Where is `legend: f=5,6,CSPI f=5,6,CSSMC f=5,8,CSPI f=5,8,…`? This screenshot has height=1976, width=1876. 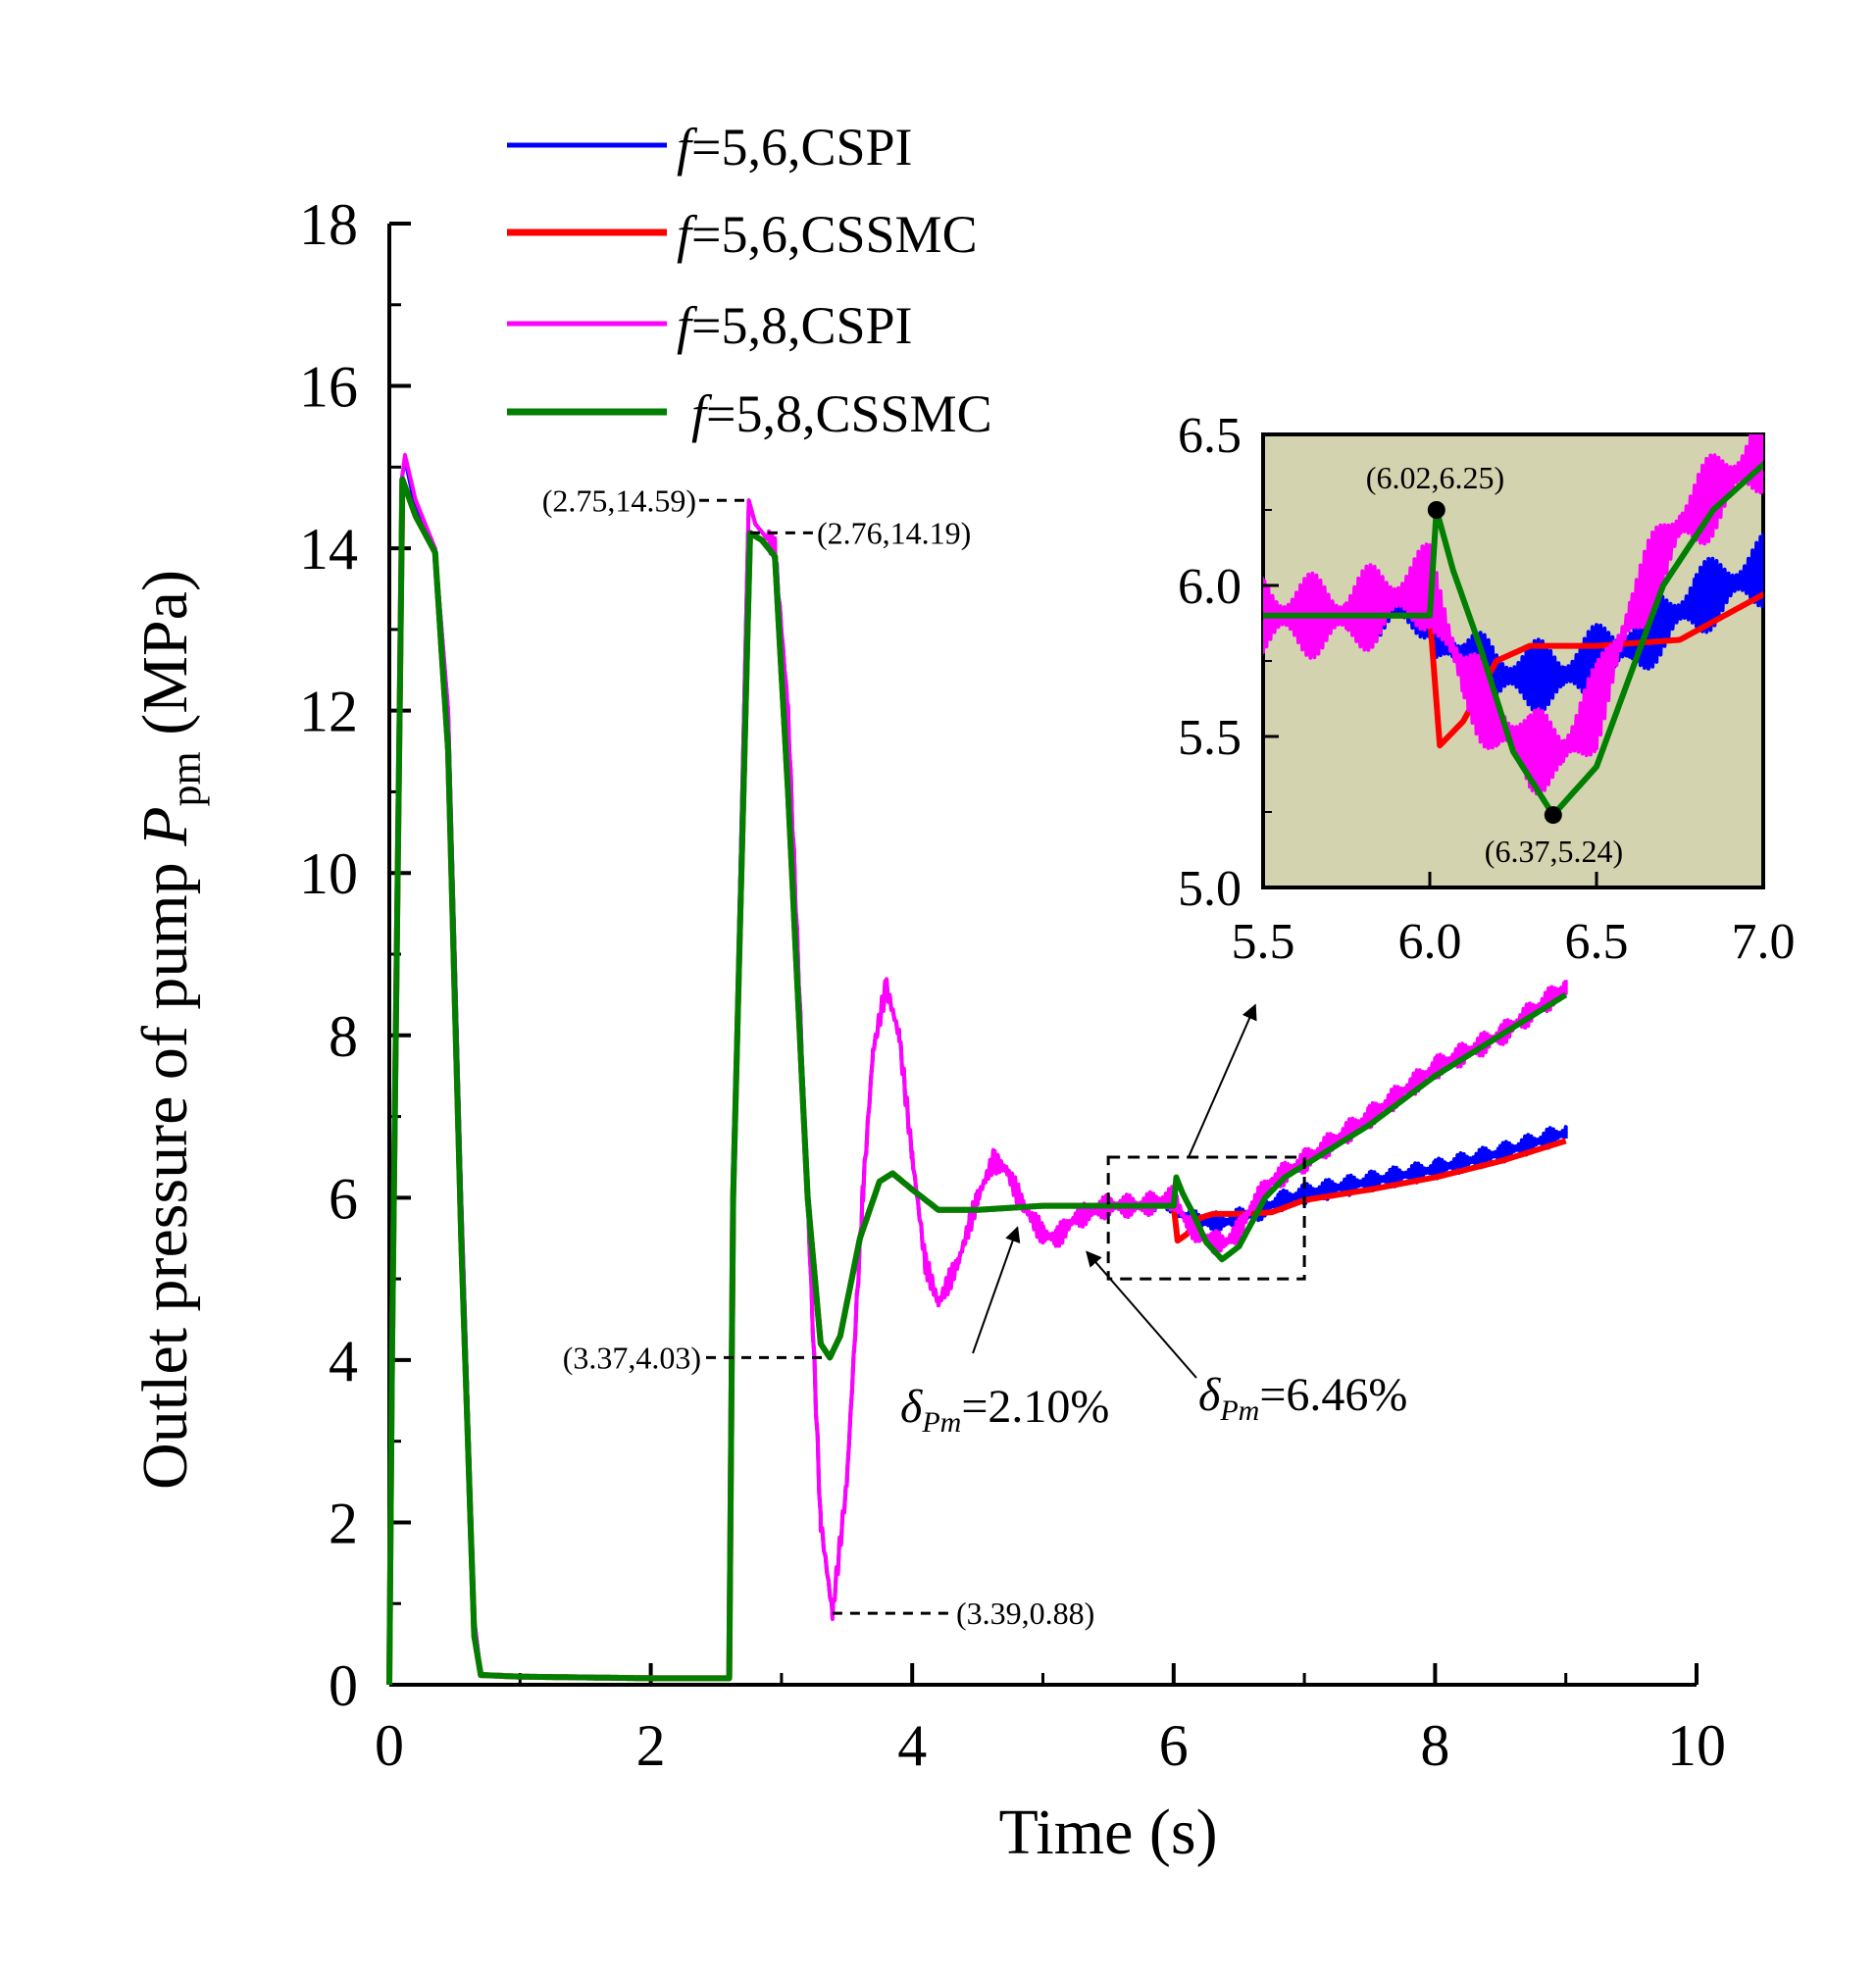
legend: f=5,6,CSPI f=5,6,CSSMC f=5,8,CSPI f=5,8,… is located at coordinates (749, 280).